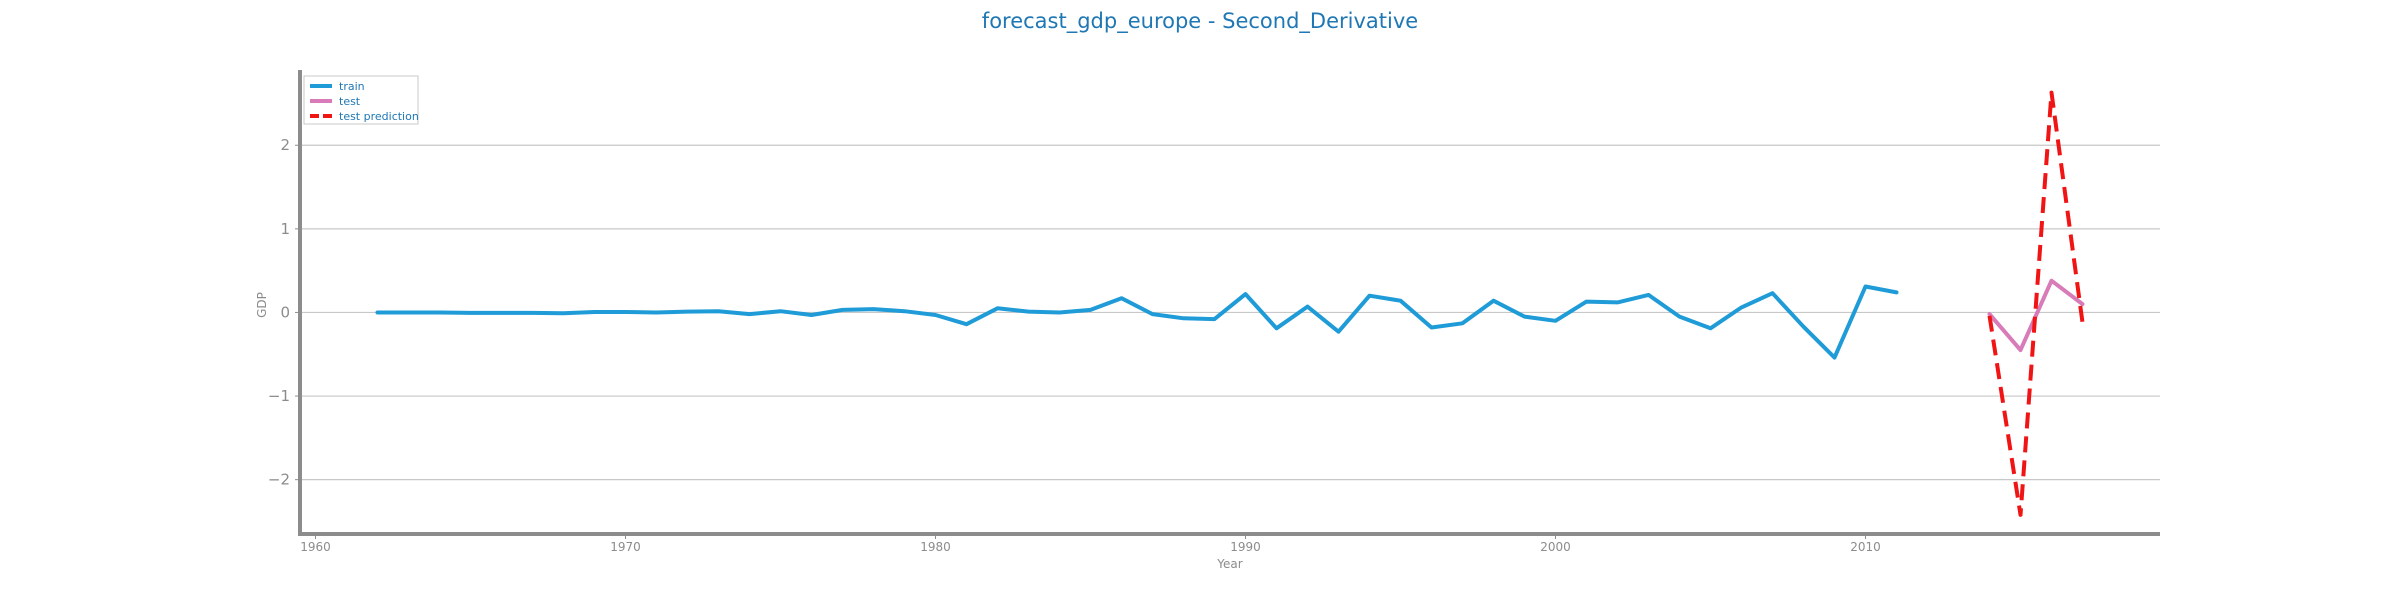 This screenshot has height=600, width=2400. What do you see at coordinates (1555, 547) in the screenshot?
I see `x-tick-label: 2000` at bounding box center [1555, 547].